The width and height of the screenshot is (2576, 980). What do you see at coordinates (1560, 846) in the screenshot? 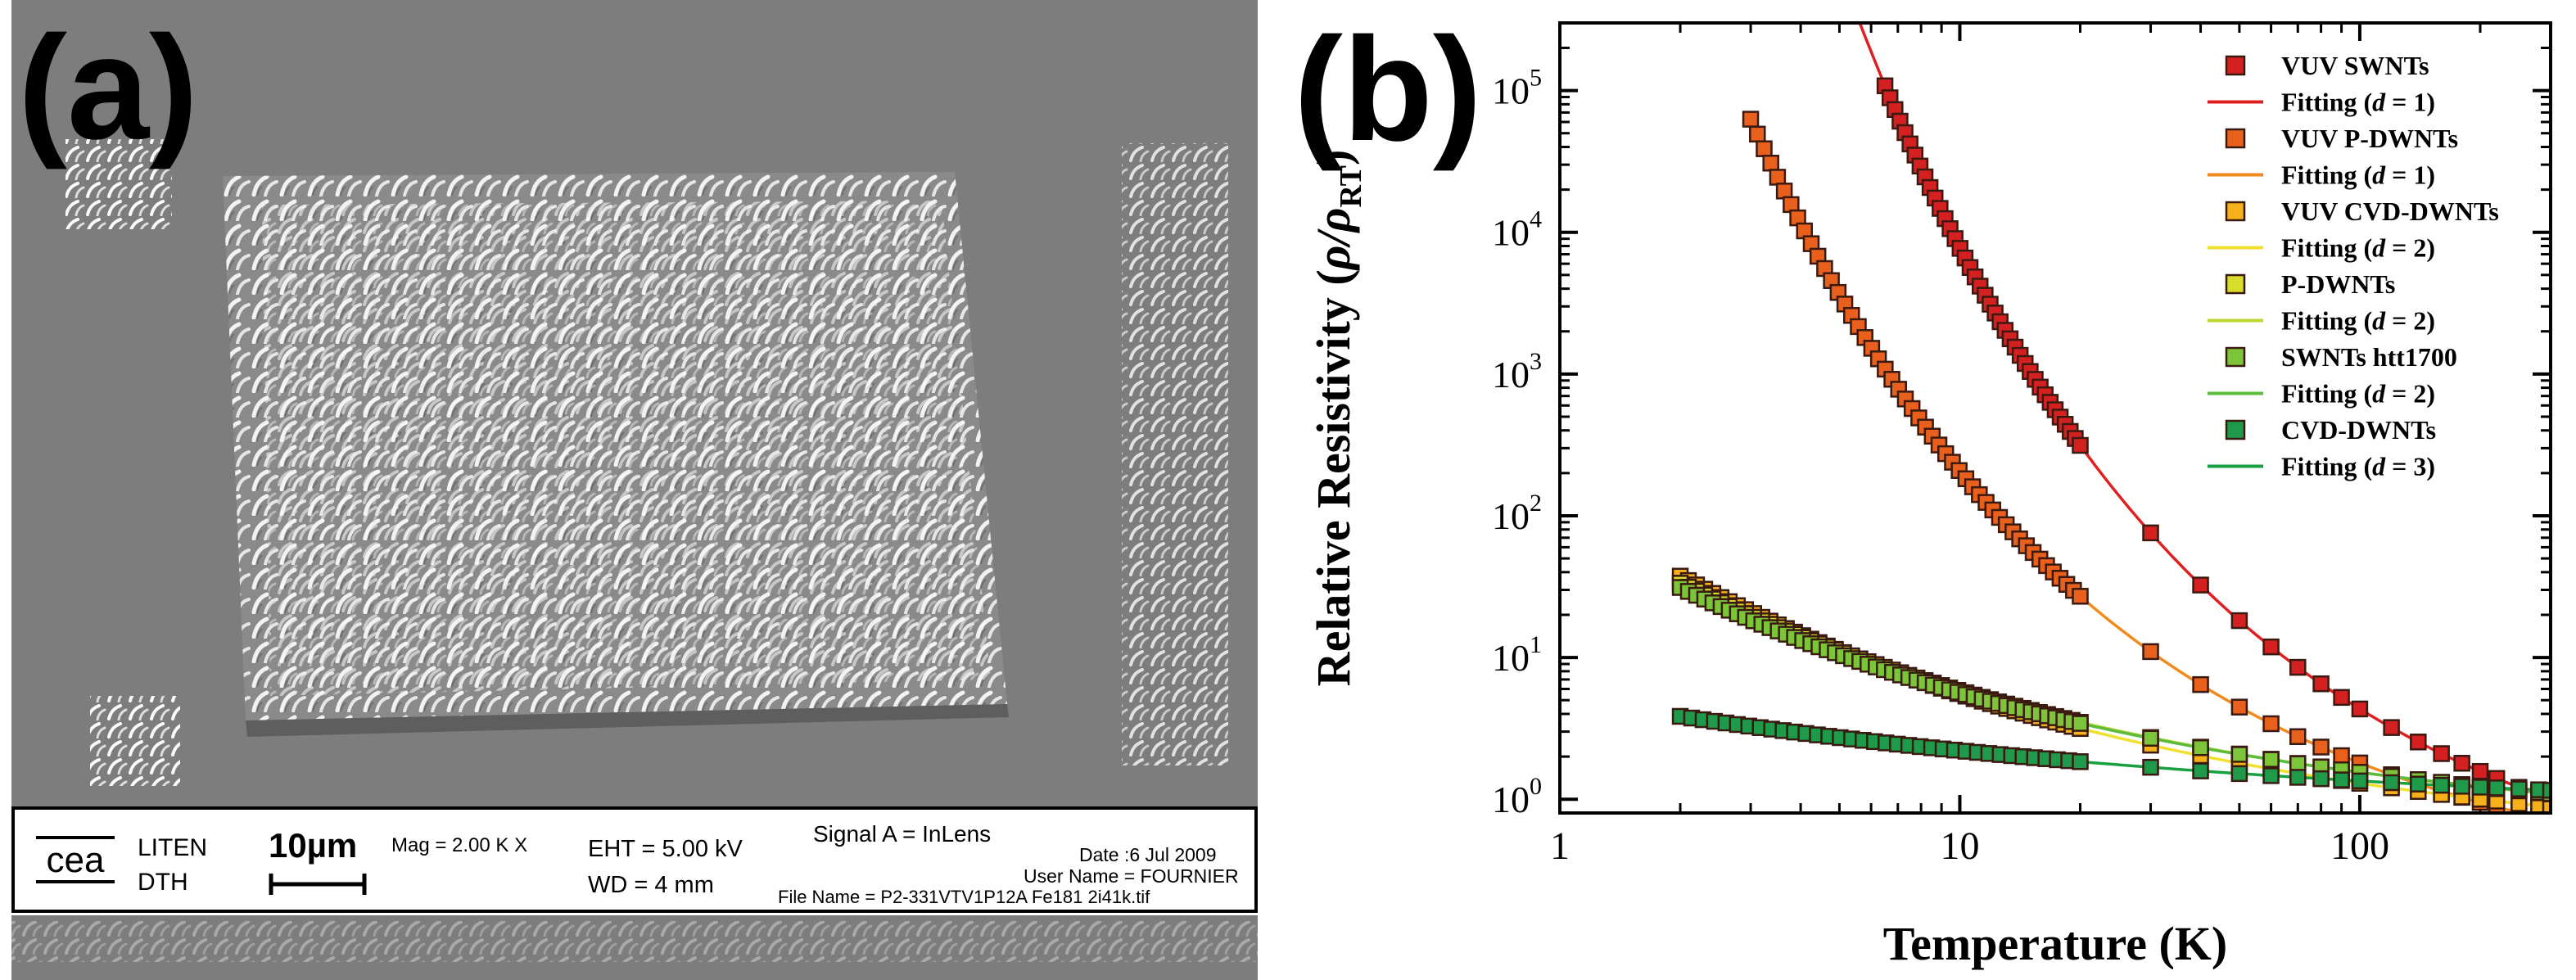
I see `x-tick-label: 1` at bounding box center [1560, 846].